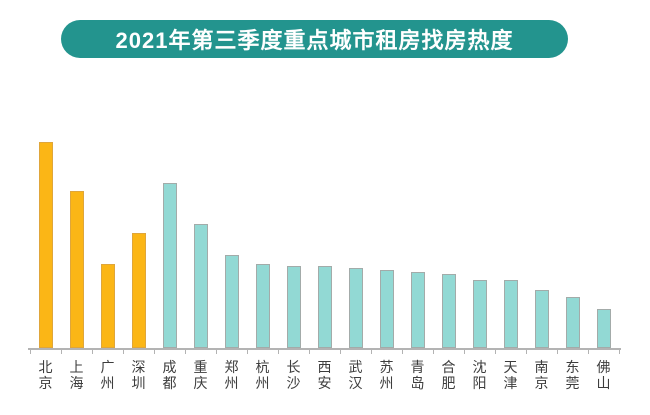 This screenshot has width=650, height=415. Describe the element at coordinates (510, 375) in the screenshot. I see `bar-label: 天津` at that location.